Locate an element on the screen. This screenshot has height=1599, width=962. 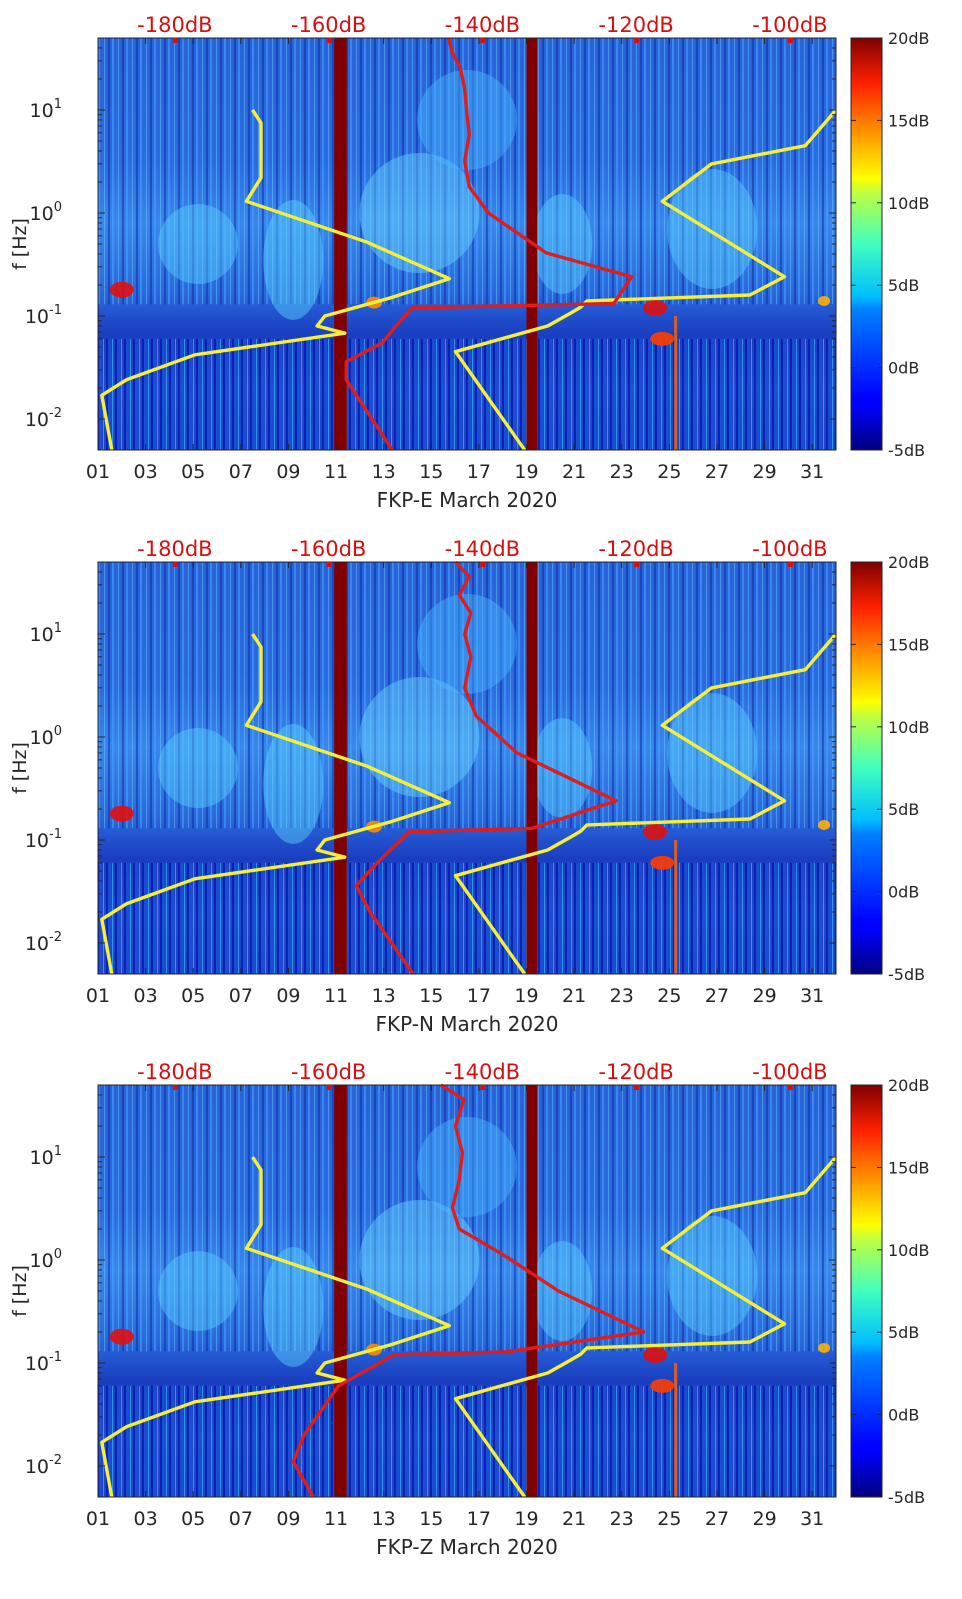
x-tick-label: 19 is located at coordinates (526, 1519).